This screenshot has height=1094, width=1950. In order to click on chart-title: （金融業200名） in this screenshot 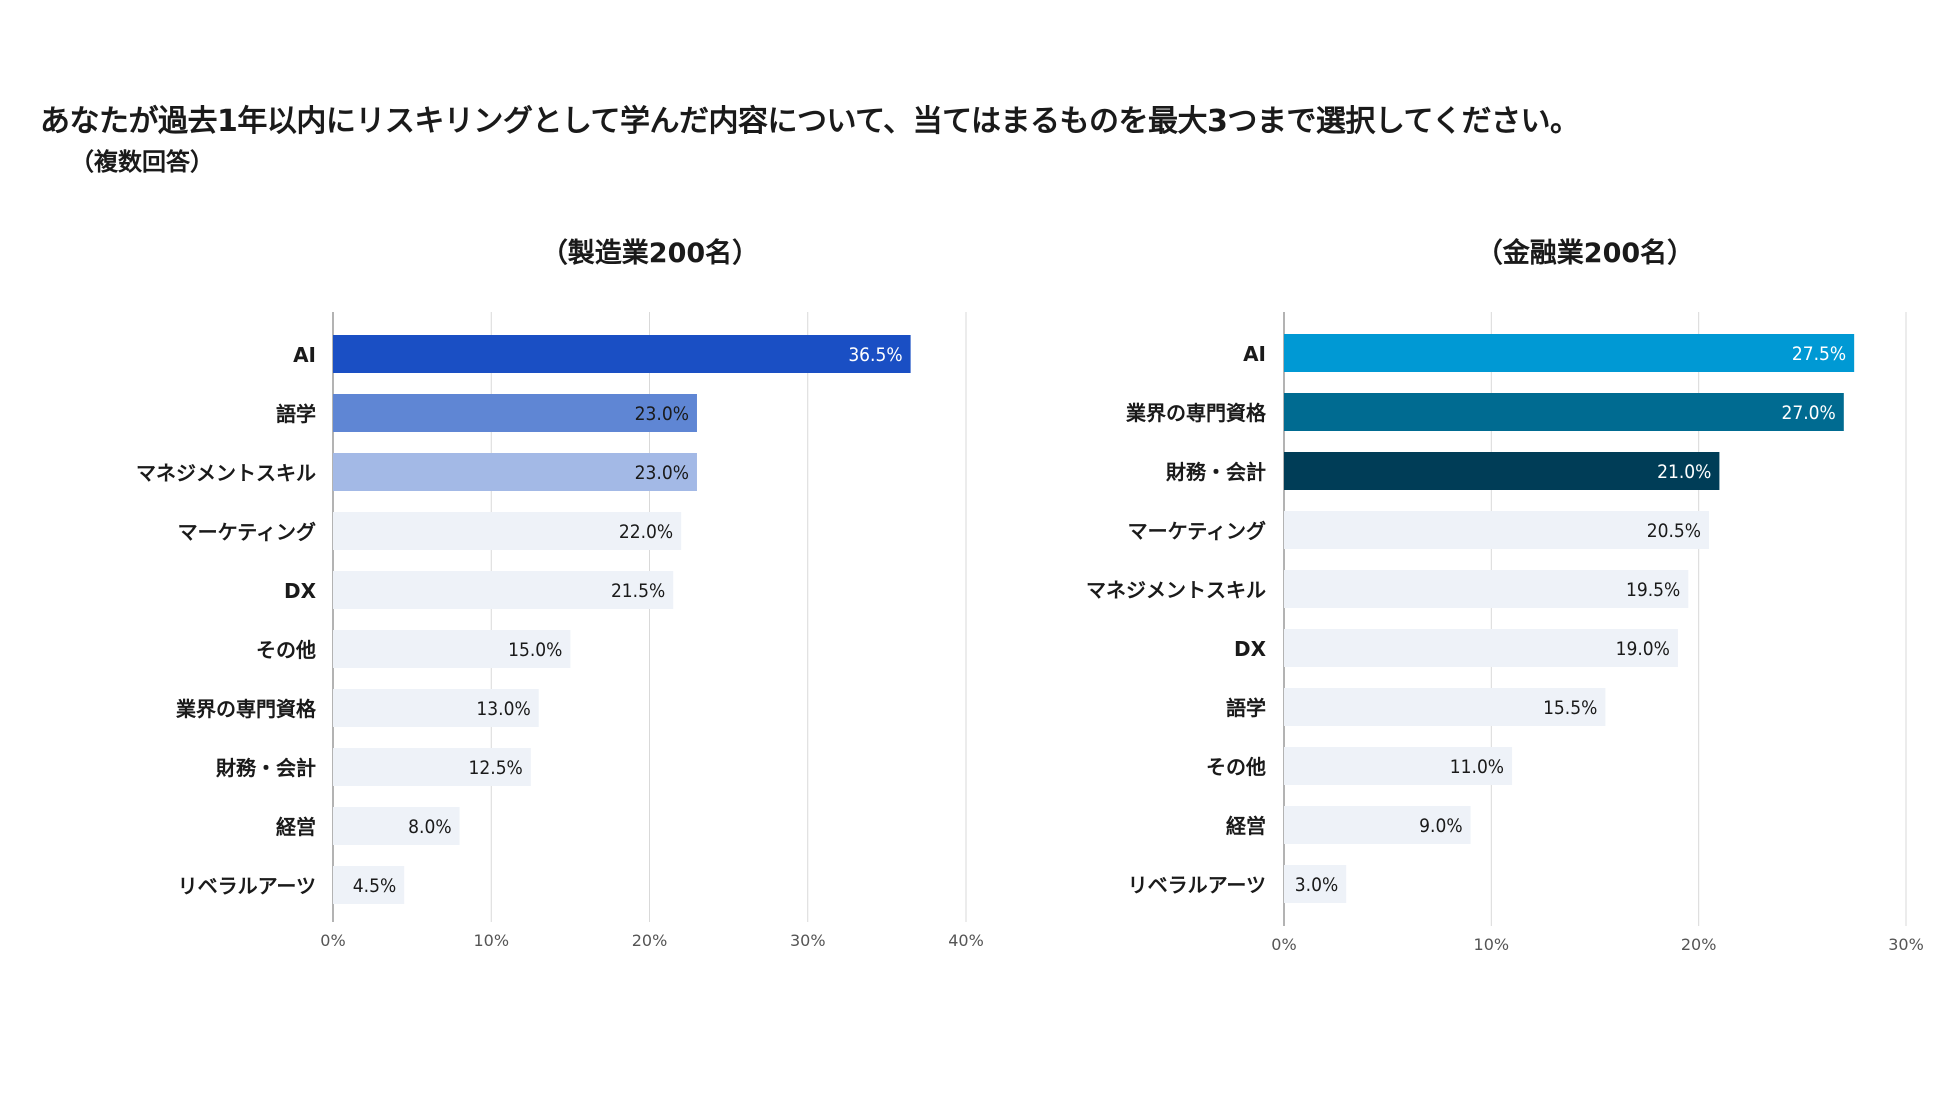, I will do `click(1585, 253)`.